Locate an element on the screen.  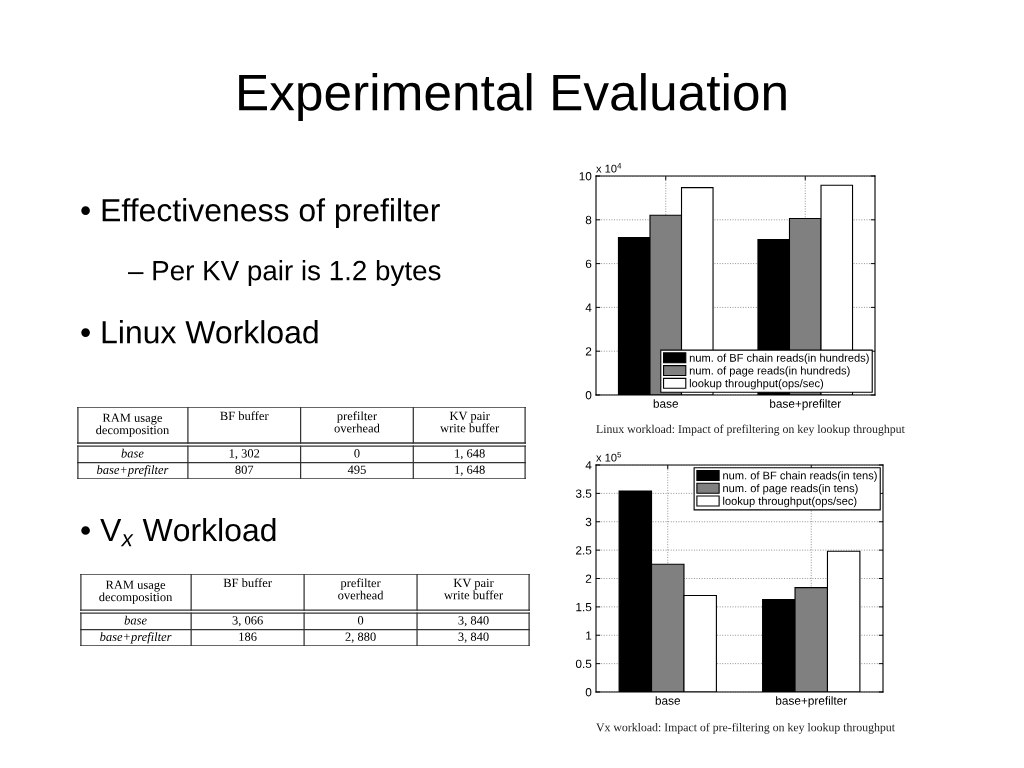
y-tick-label: 3.5 is located at coordinates (583, 493).